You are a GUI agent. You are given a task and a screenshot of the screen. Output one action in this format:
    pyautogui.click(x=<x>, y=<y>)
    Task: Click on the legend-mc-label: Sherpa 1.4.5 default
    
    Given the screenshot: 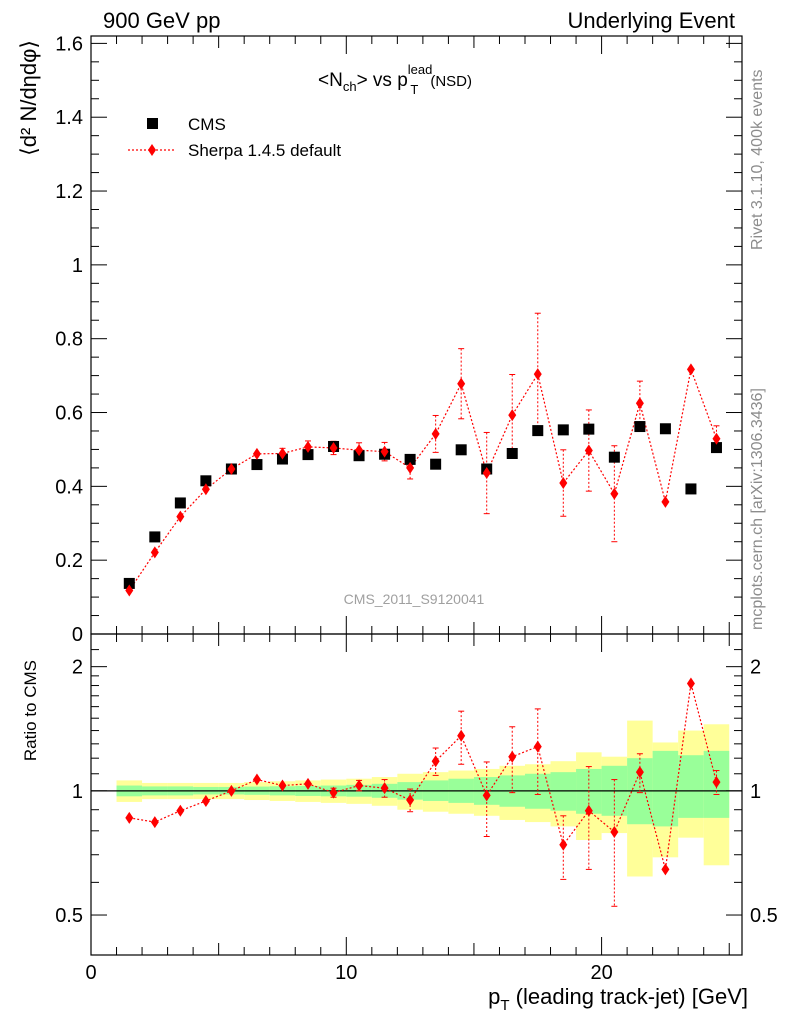 What is the action you would take?
    pyautogui.click(x=264, y=150)
    